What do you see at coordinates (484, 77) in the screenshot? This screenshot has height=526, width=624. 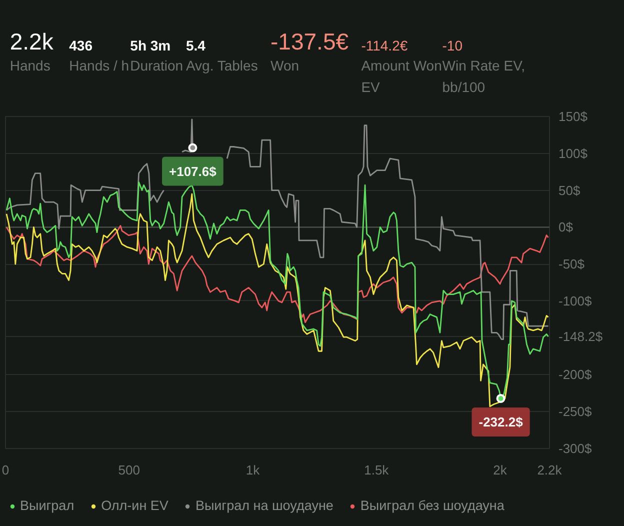 I see `text: Win Rate EV, bb/100` at bounding box center [484, 77].